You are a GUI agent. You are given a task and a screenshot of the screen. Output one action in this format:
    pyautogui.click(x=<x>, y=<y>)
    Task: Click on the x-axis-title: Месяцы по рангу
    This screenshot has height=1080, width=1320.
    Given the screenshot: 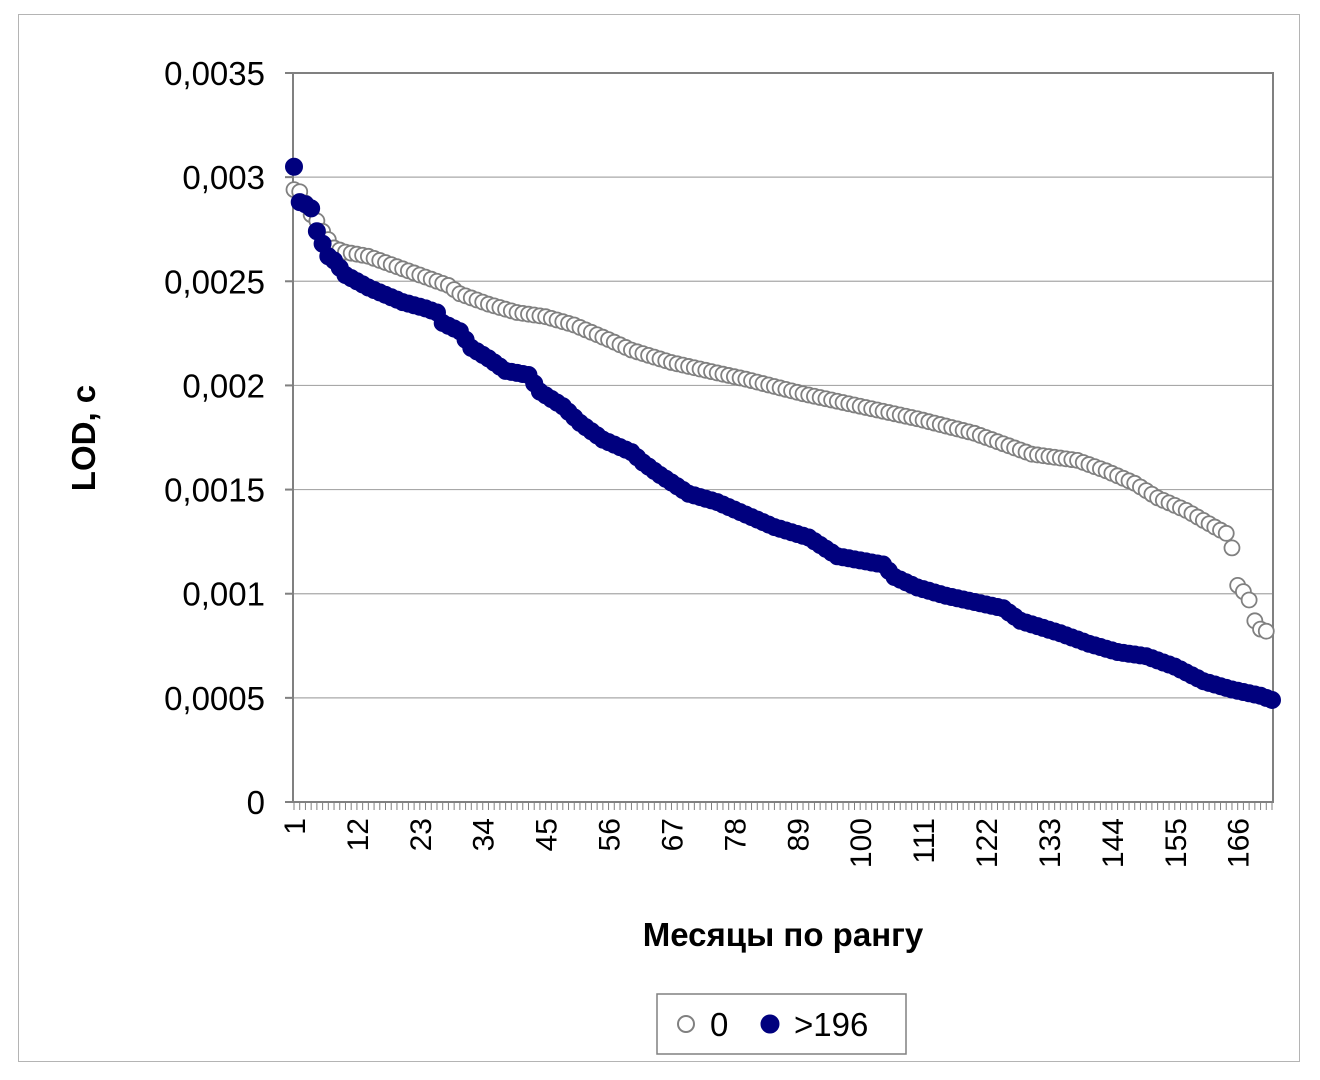 What is the action you would take?
    pyautogui.click(x=783, y=934)
    